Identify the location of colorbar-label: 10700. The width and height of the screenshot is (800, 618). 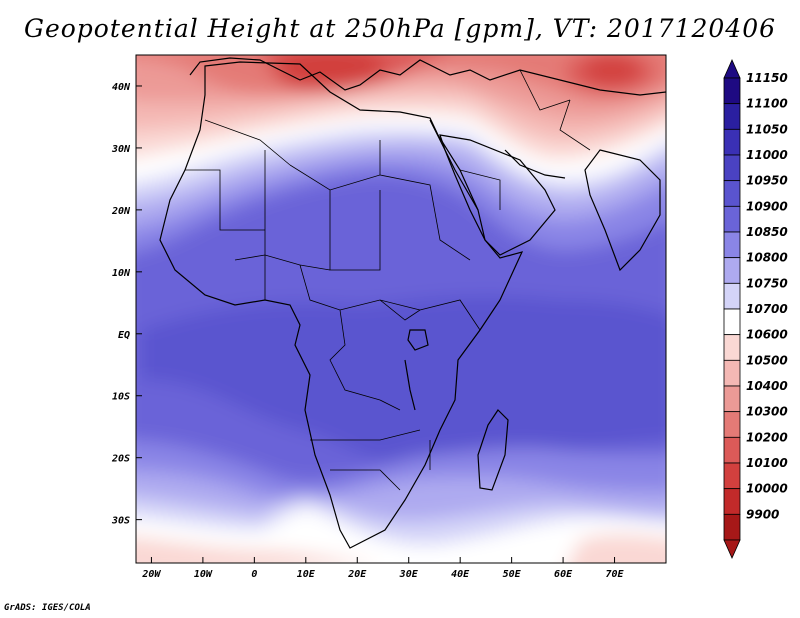
(767, 309).